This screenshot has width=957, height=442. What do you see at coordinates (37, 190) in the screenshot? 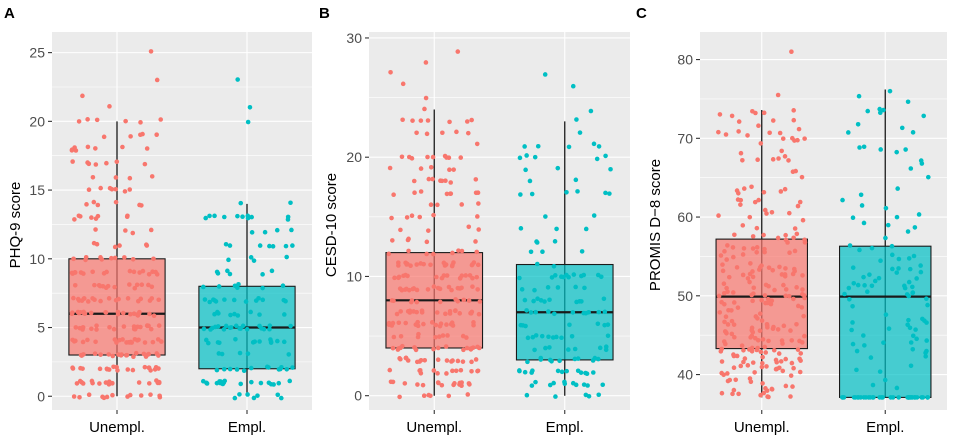
I see `panel-a-y-tick-label: 15` at bounding box center [37, 190].